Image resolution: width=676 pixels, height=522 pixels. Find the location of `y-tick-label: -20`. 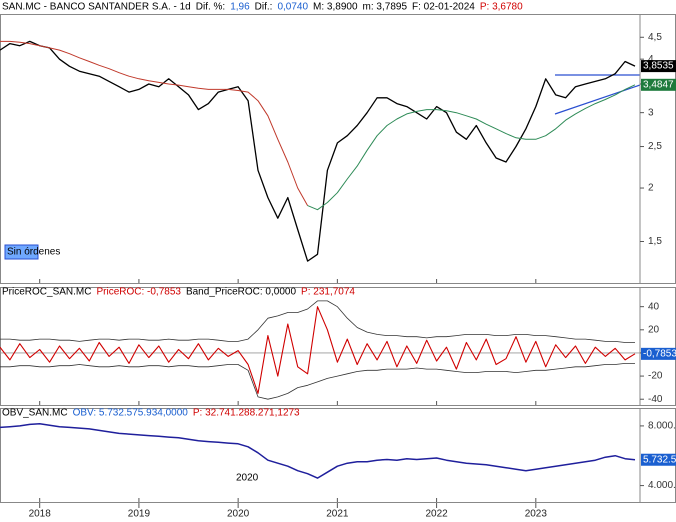

y-tick-label: -20 is located at coordinates (655, 376).